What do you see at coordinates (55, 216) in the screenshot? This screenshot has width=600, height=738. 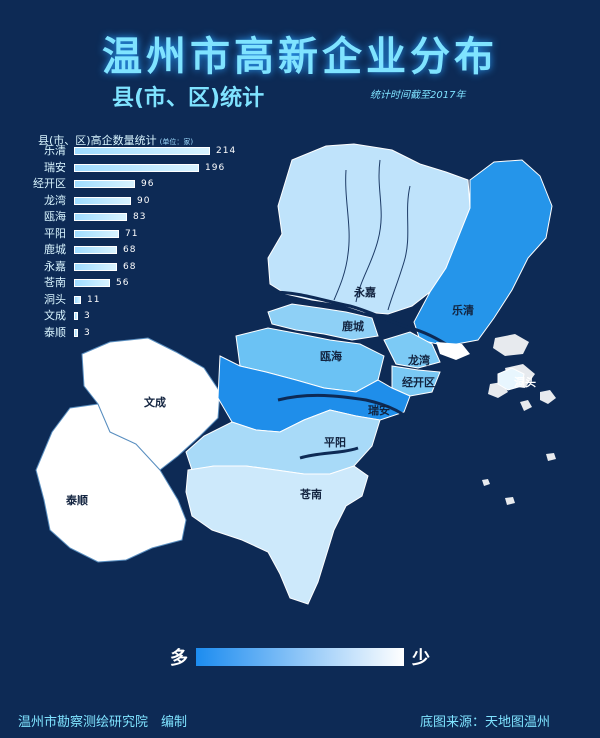 I see `bar-label: 瓯海` at bounding box center [55, 216].